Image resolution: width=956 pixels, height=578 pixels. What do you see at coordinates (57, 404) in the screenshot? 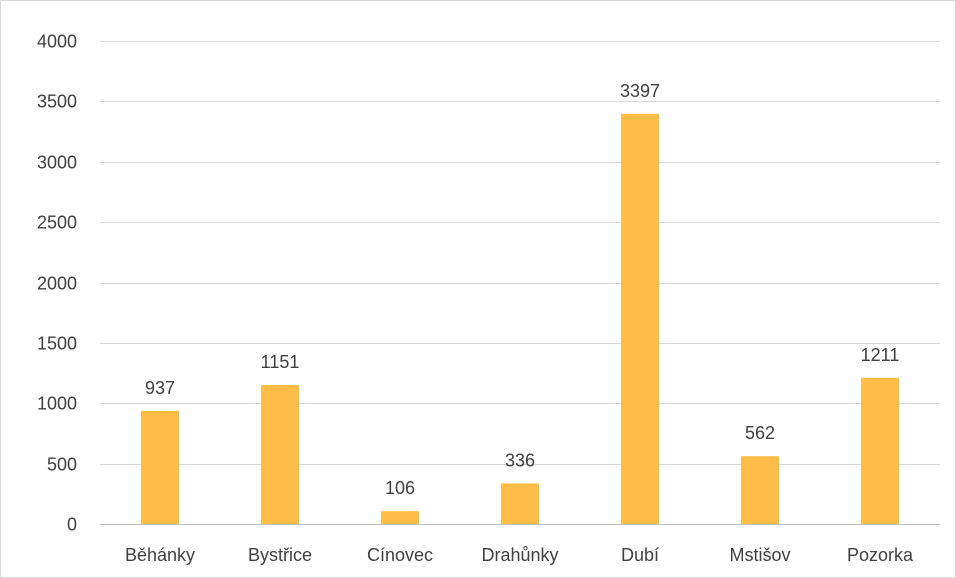
I see `y-tick-label: 1000` at bounding box center [57, 404].